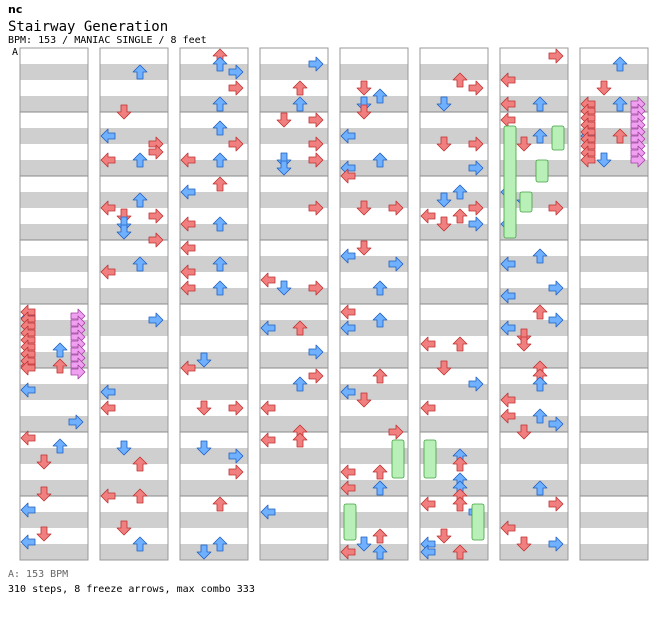 This screenshot has height=620, width=672. What do you see at coordinates (107, 40) in the screenshot?
I see `chart-info: BPM: 153 / MANIAC SINGLE / 8 feet` at bounding box center [107, 40].